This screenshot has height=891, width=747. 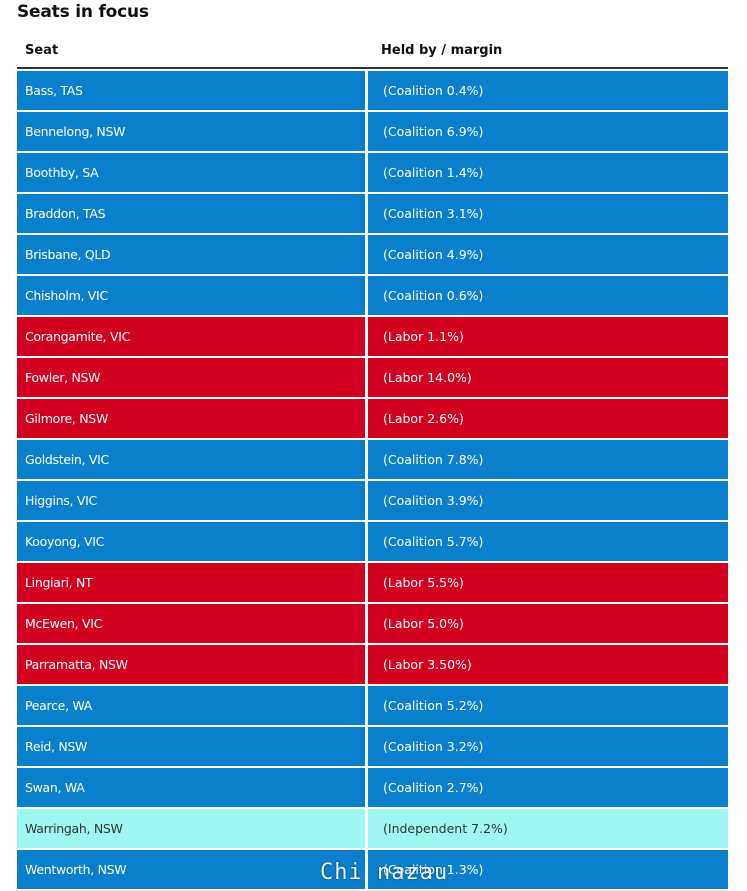 I want to click on seat-cell: Gilmore, NSW, so click(x=191, y=418).